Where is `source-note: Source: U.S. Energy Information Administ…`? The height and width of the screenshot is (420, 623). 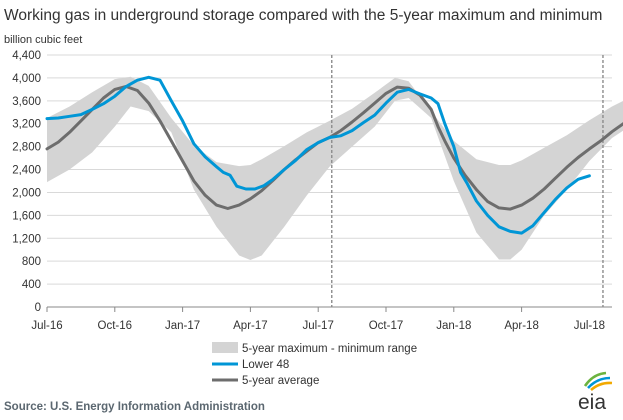
source-note: Source: U.S. Energy Information Administ… is located at coordinates (134, 407).